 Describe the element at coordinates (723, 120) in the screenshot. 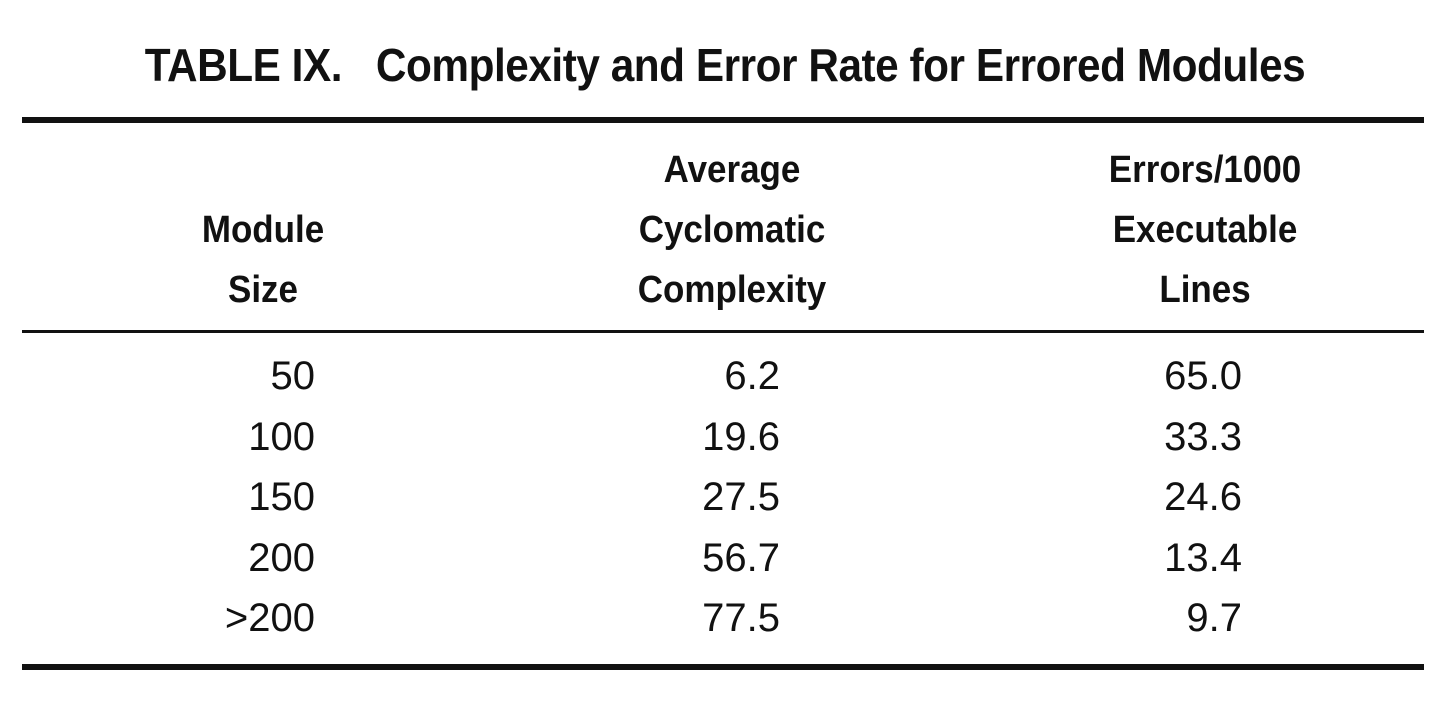

I see `top-rule` at that location.